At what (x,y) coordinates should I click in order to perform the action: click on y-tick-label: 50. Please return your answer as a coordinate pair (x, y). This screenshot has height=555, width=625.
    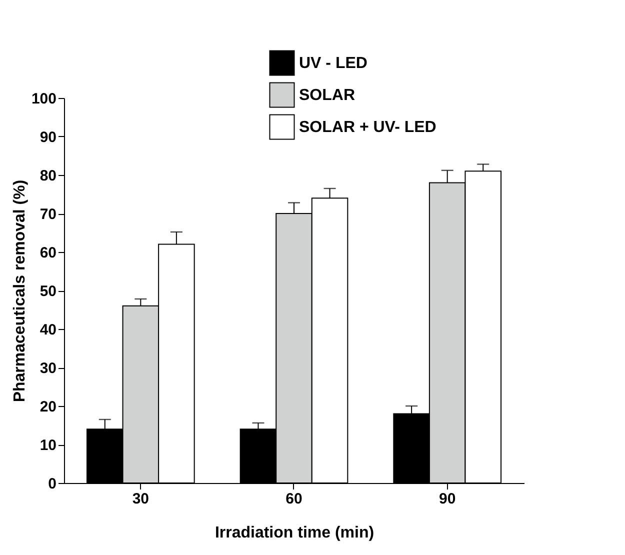
    Looking at the image, I should click on (48, 291).